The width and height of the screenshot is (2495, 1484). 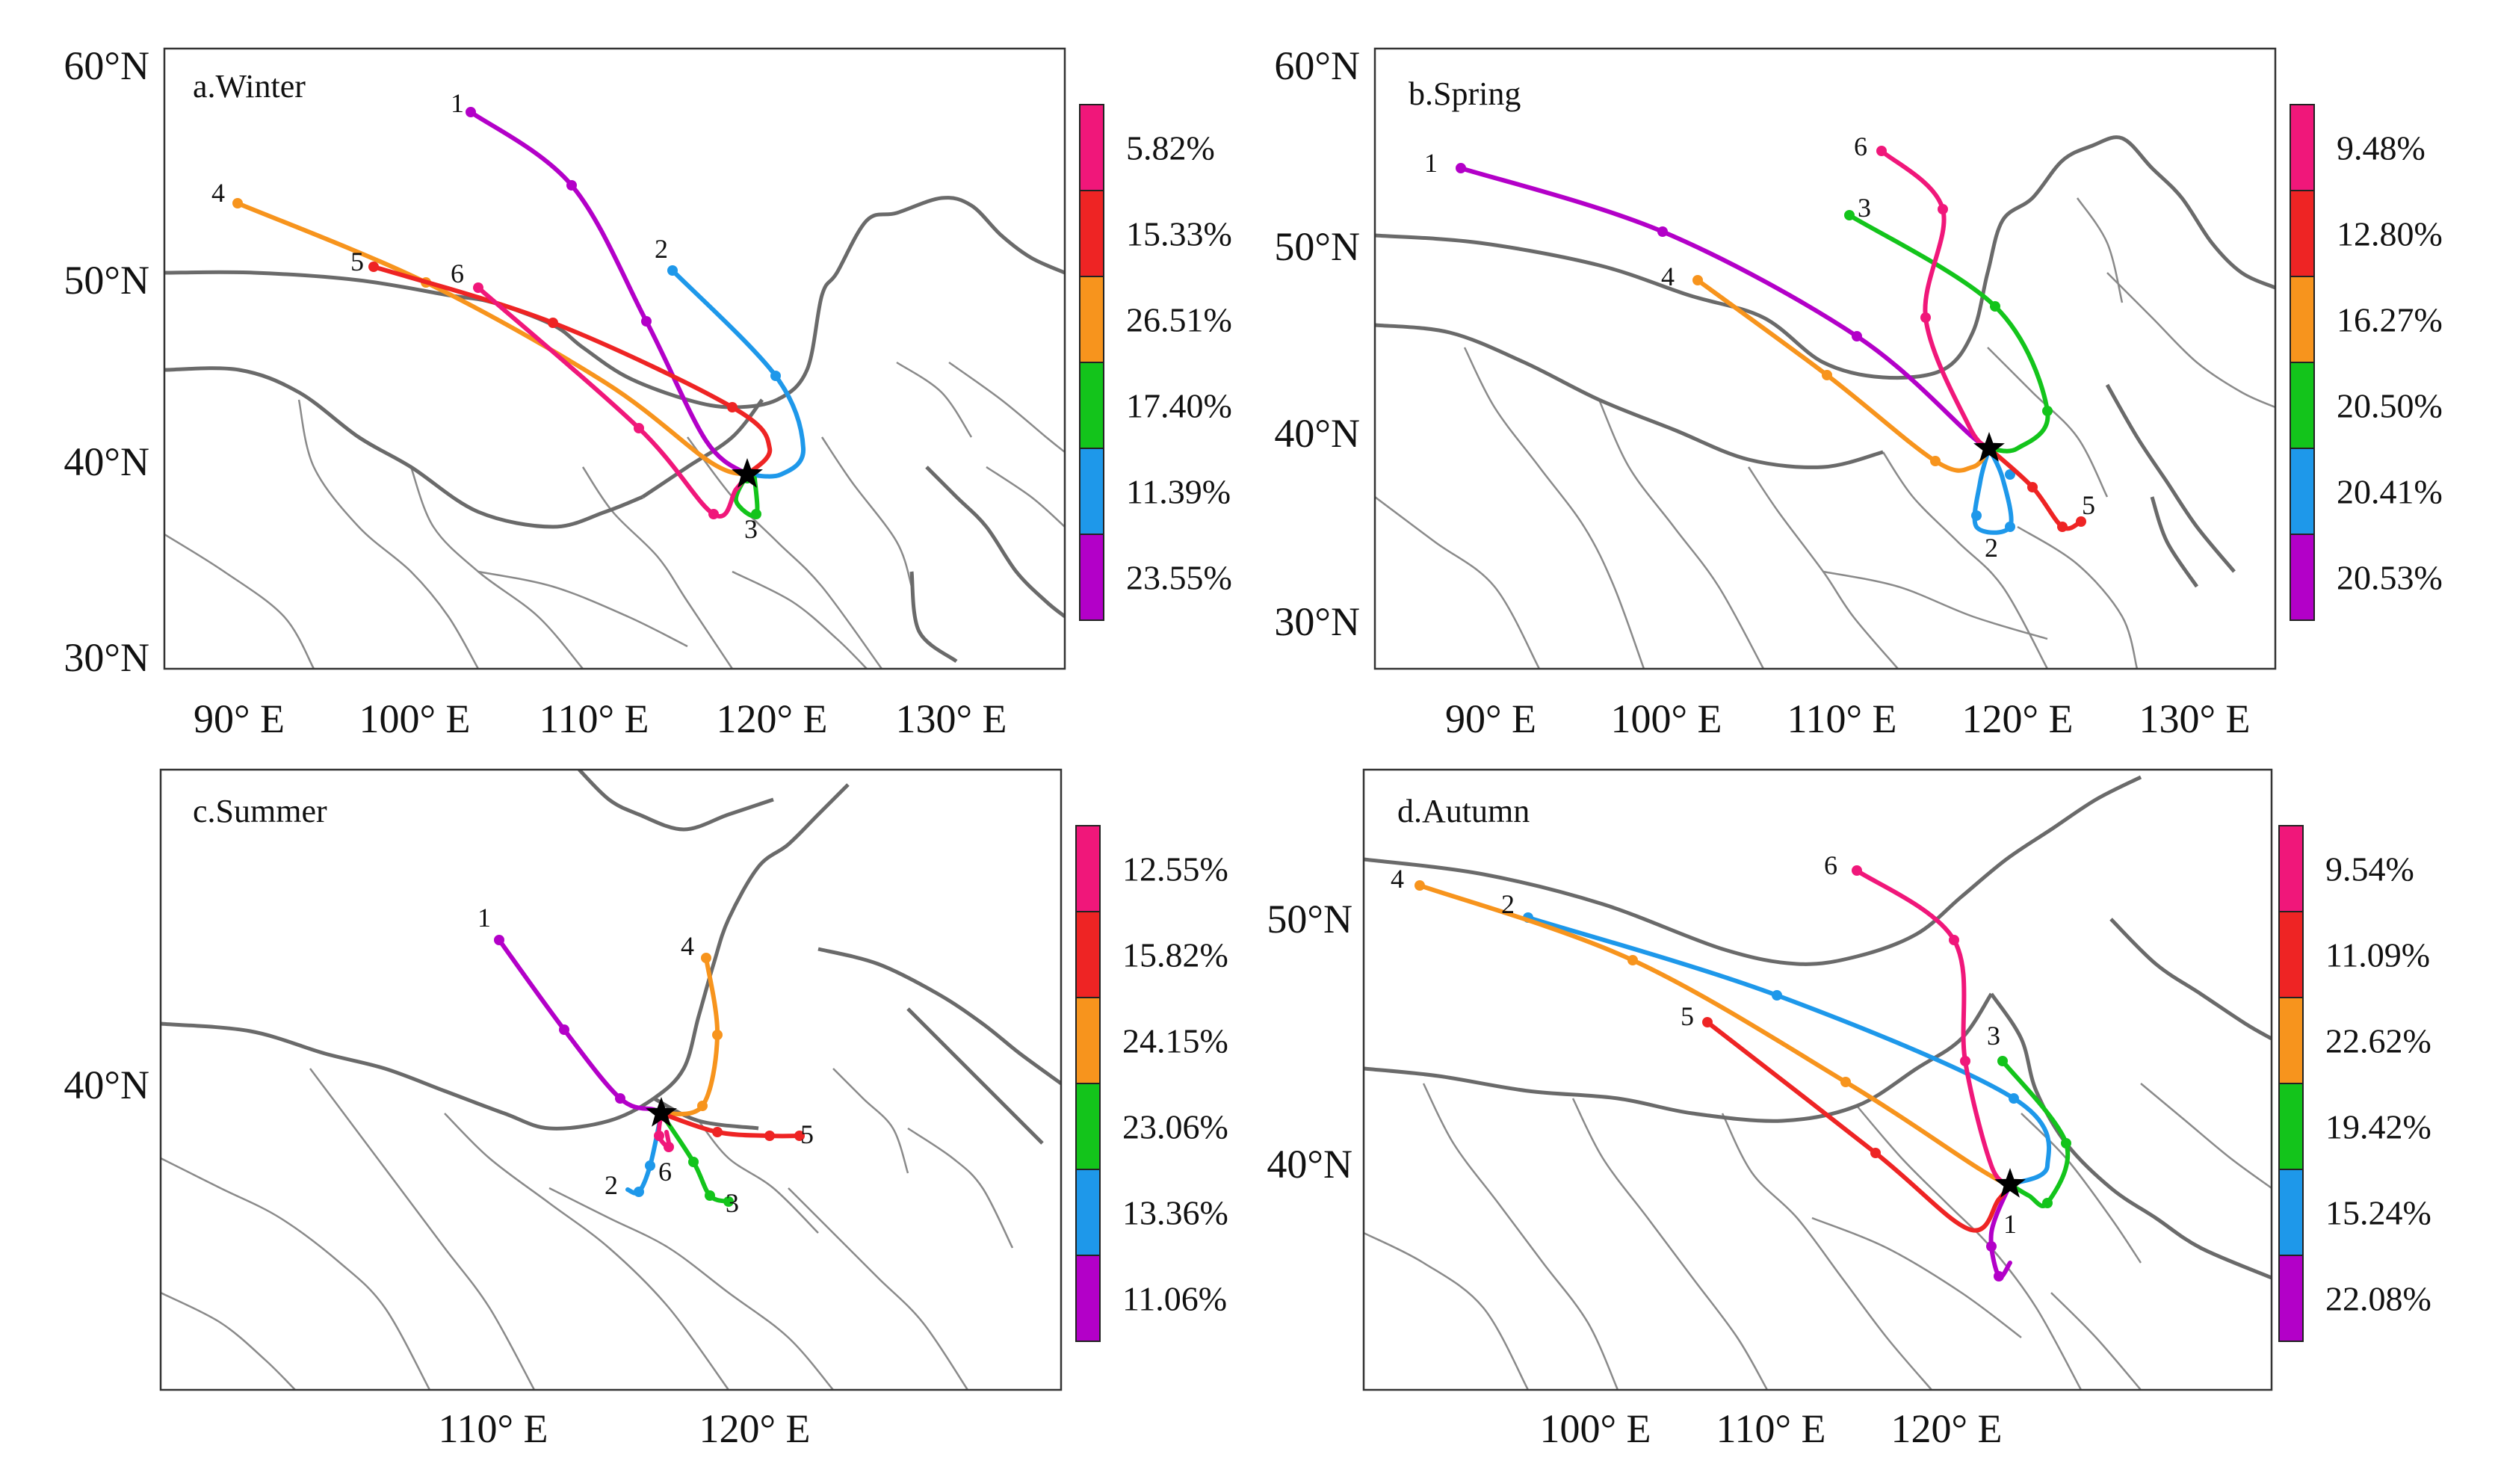 I want to click on spring-lat-tick: 50°N, so click(x=1317, y=246).